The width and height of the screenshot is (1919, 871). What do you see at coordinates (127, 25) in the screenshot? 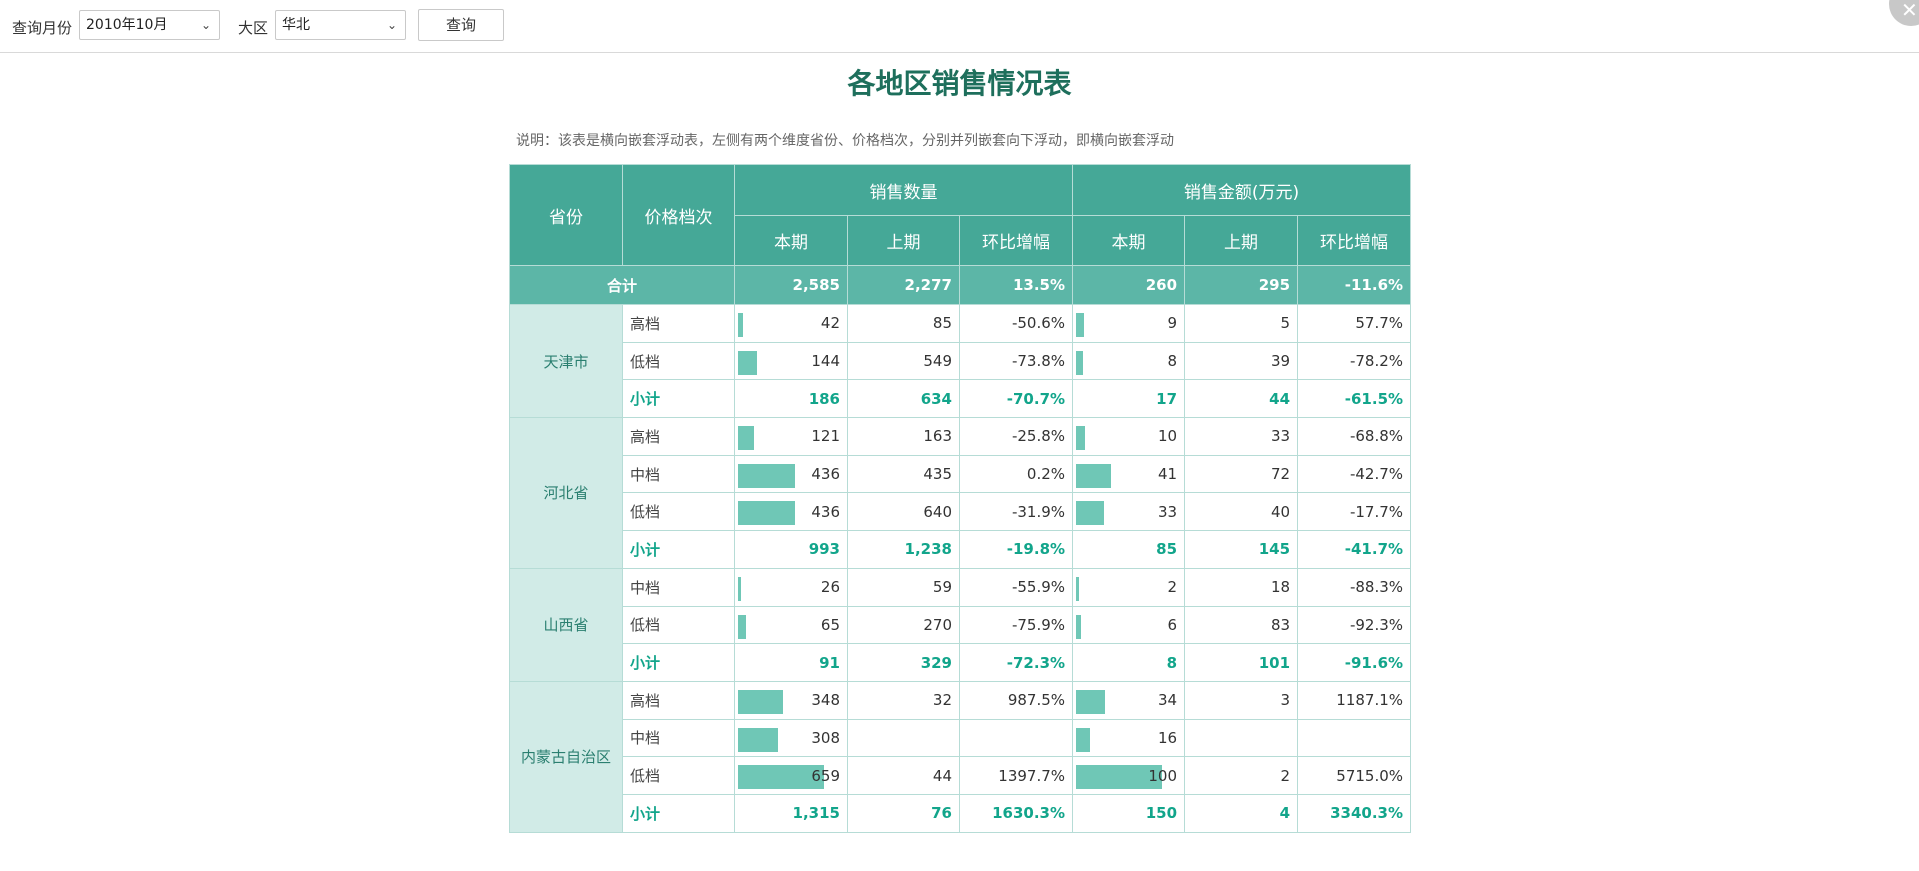
I see `month-select-value: 2010年10月` at bounding box center [127, 25].